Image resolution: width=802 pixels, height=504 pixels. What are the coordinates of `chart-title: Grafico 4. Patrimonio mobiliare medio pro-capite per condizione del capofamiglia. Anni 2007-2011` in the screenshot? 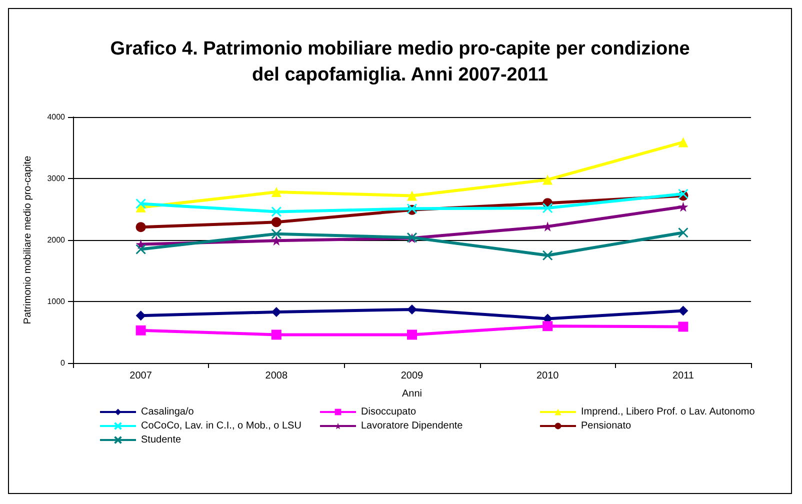 It's located at (400, 62).